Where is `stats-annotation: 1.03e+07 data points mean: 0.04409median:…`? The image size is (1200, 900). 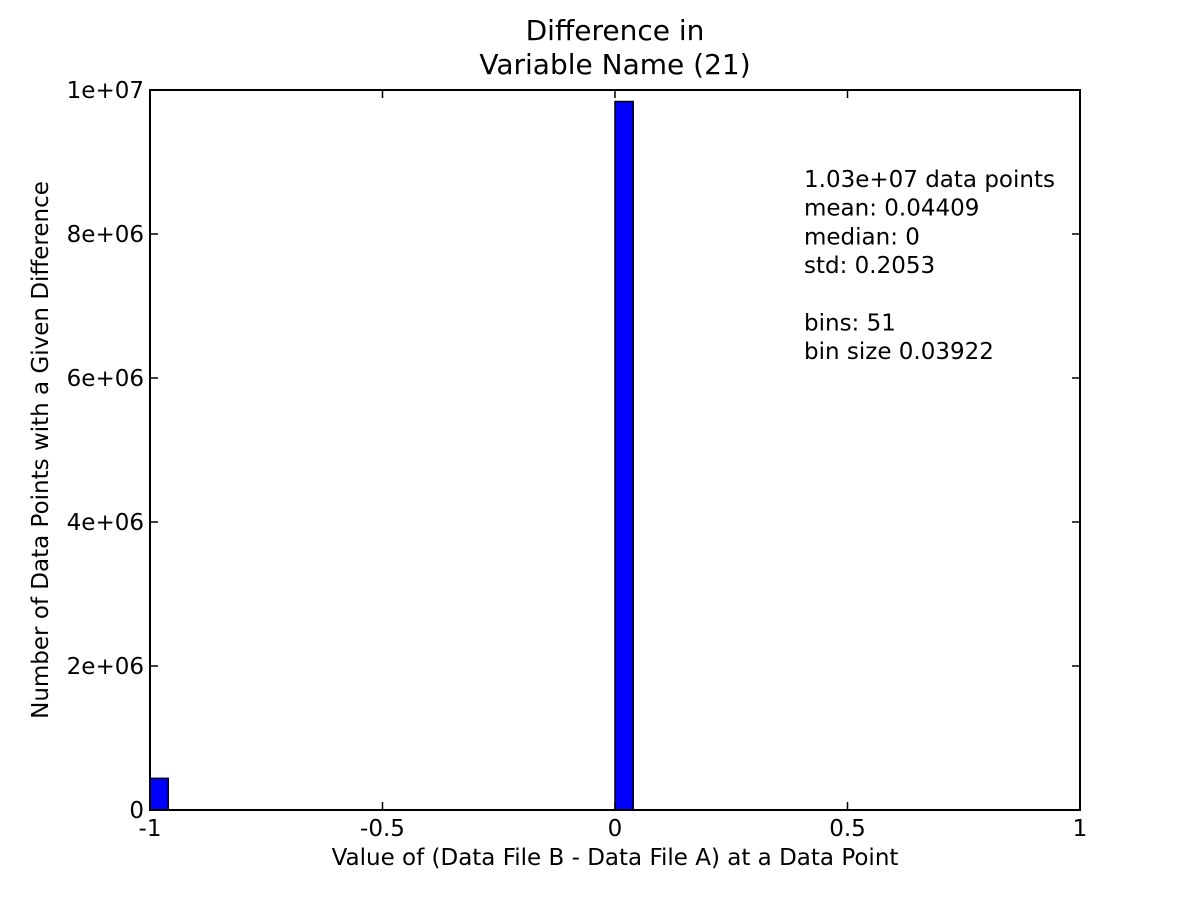 stats-annotation: 1.03e+07 data points mean: 0.04409median:… is located at coordinates (929, 266).